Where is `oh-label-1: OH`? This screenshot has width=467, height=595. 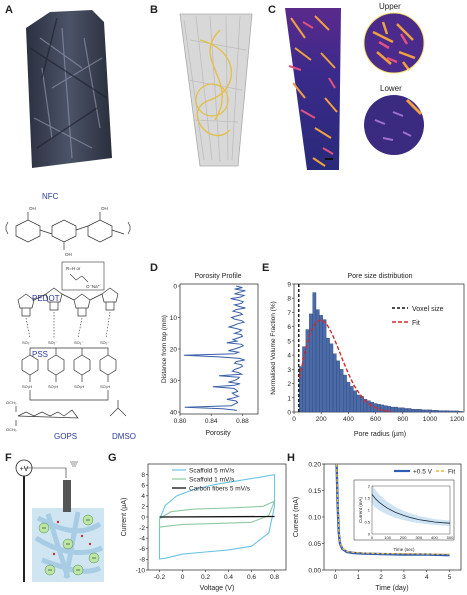
oh-label-1: OH is located at coordinates (32, 208).